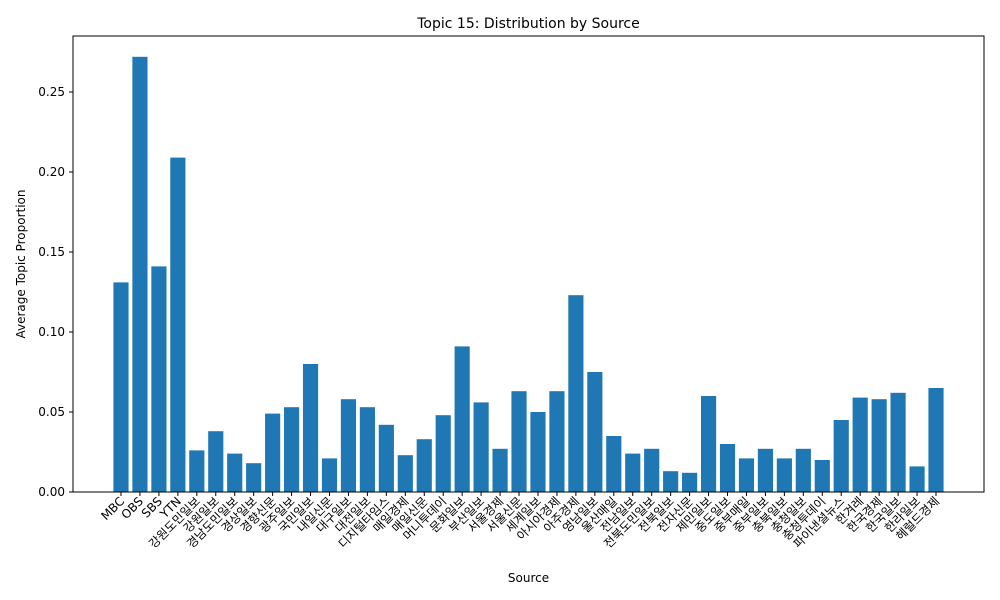 The height and width of the screenshot is (600, 1000). Describe the element at coordinates (51, 252) in the screenshot. I see `y-tick-label: 0.15` at that location.